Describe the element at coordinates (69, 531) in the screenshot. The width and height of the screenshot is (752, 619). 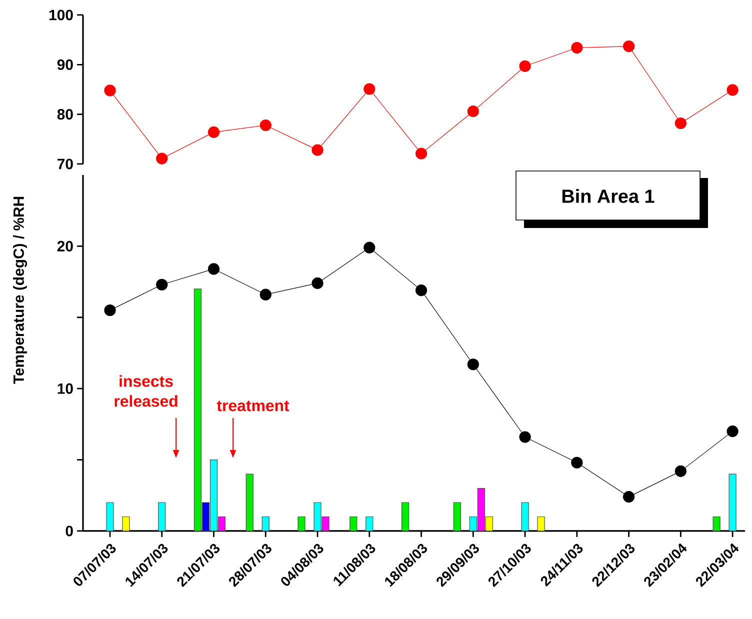
I see `y-tick-label: 0` at that location.